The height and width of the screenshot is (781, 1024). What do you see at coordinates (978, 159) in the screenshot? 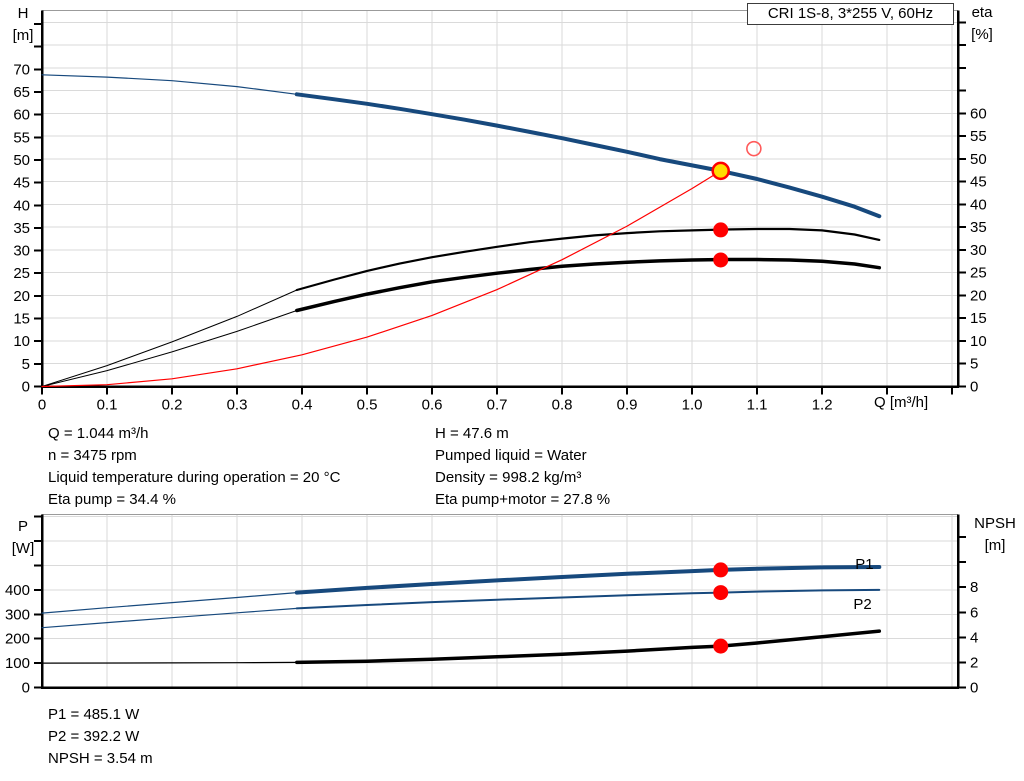
I see `right-tick-label: 50` at bounding box center [978, 159].